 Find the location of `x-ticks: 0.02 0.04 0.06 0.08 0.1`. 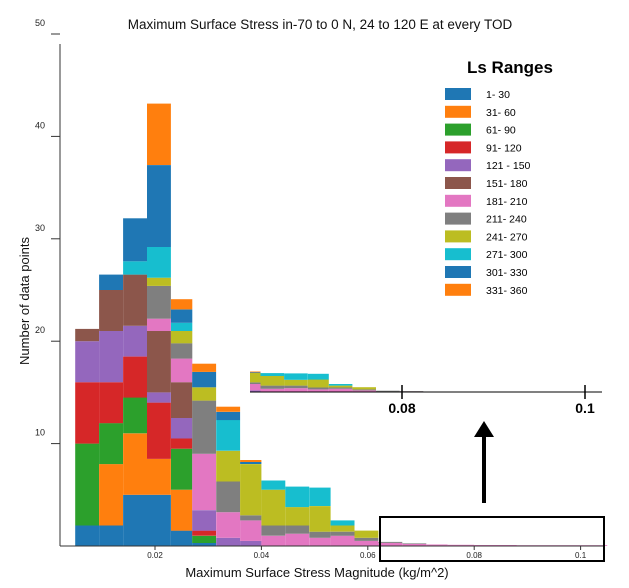

x-ticks: 0.02 0.04 0.06 0.08 0.1 is located at coordinates (367, 553).